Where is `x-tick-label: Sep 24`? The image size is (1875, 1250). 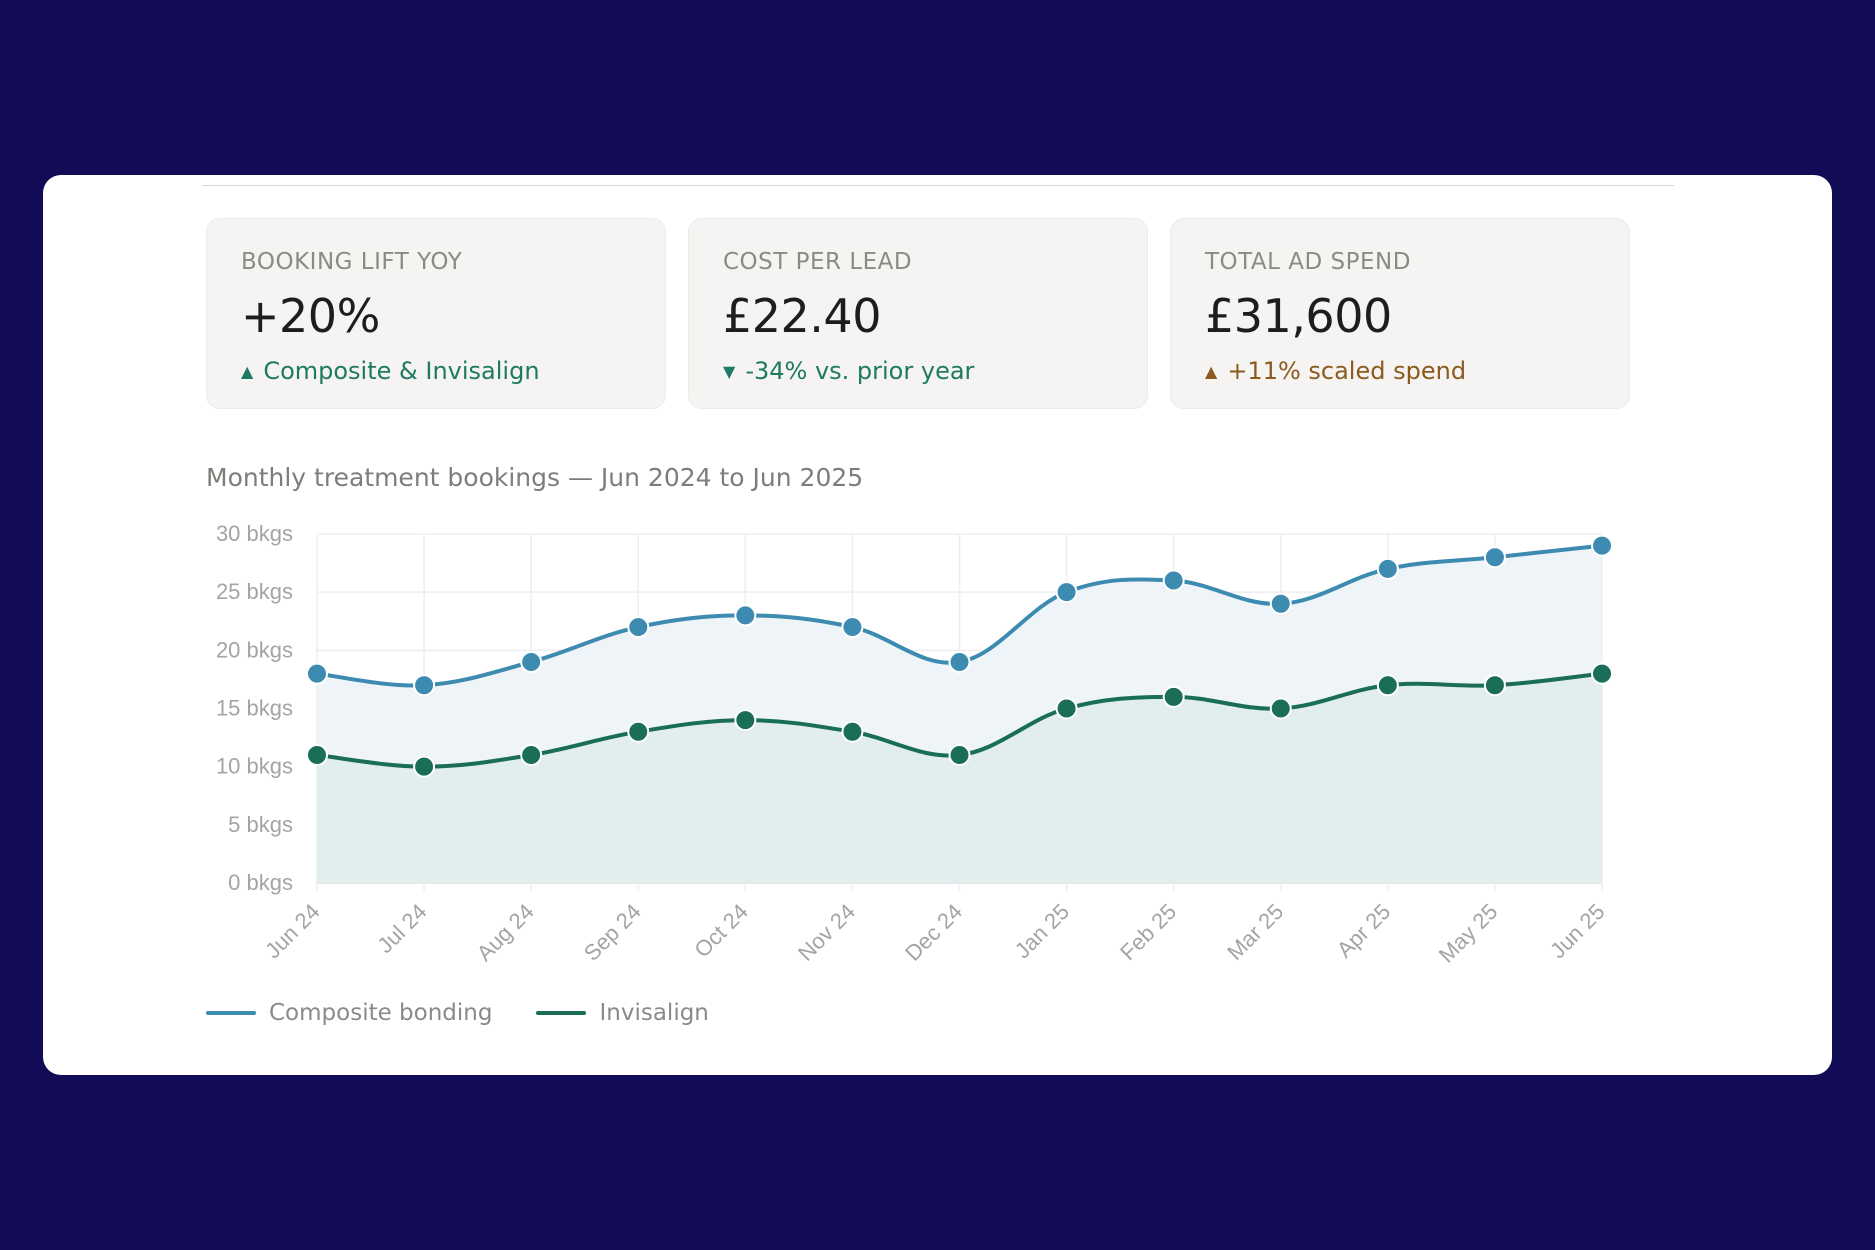
x-tick-label: Sep 24 is located at coordinates (612, 932).